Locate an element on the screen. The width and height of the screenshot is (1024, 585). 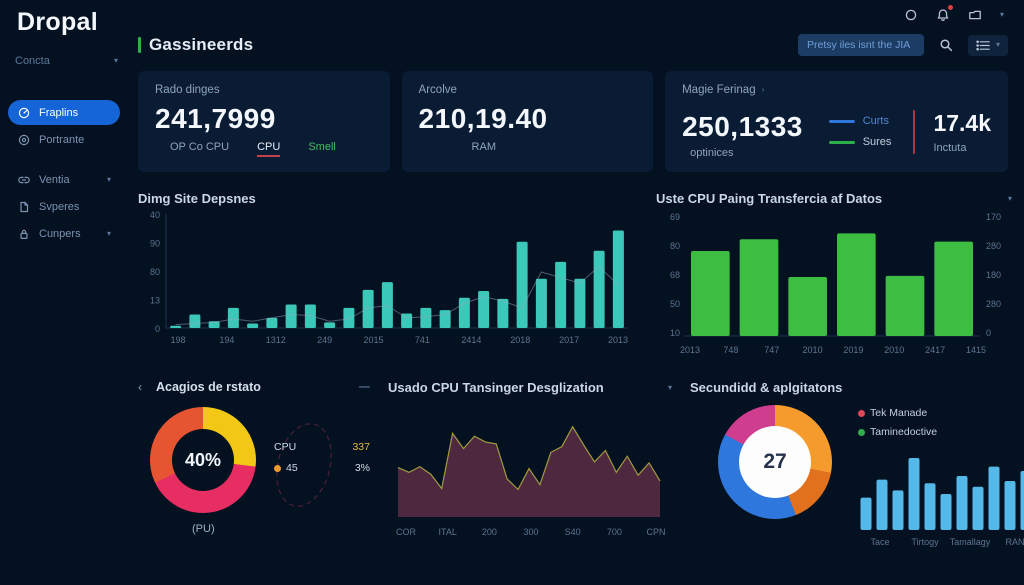
notifications-bell-icon is located at coordinates (944, 13).